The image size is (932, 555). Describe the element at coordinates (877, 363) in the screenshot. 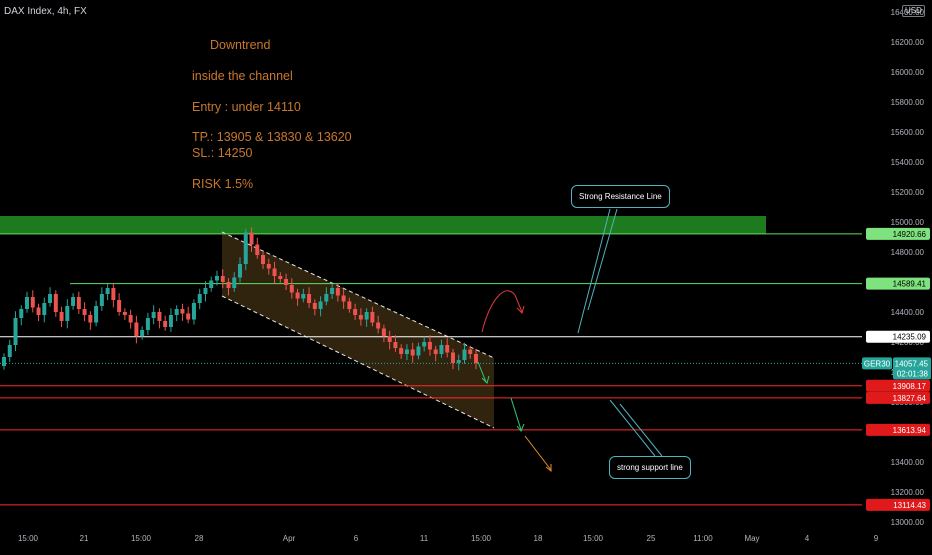

I see `symbol-tag-label: GER30` at that location.